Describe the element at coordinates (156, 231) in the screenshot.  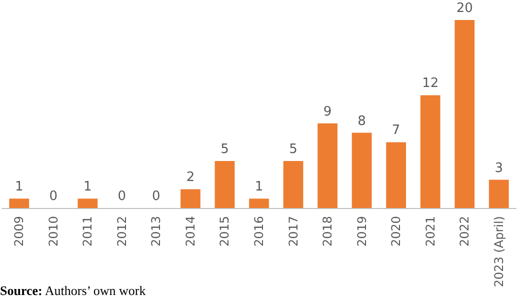
I see `x-tick-label: 2013` at that location.